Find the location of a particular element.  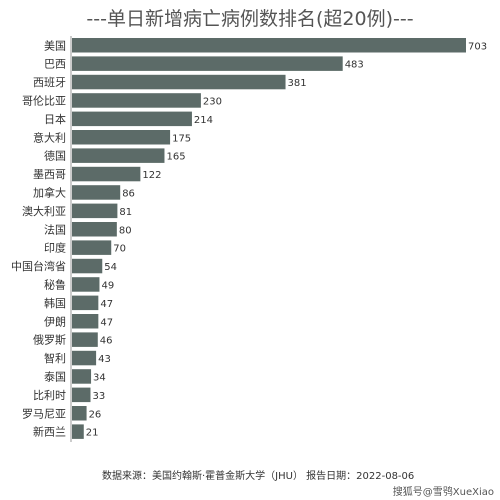

category-label: 德国 is located at coordinates (55, 156).